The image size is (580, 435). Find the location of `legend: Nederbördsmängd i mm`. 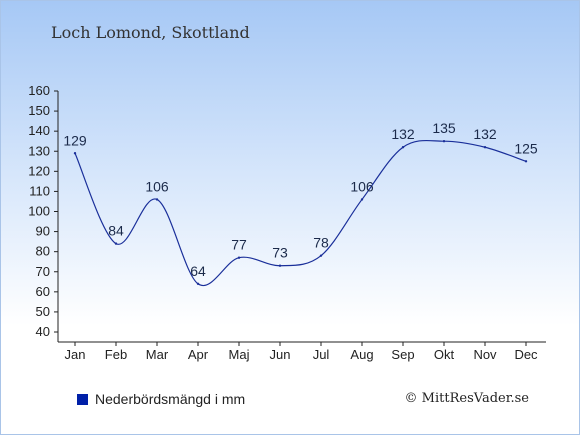

legend: Nederbördsmängd i mm is located at coordinates (161, 399).